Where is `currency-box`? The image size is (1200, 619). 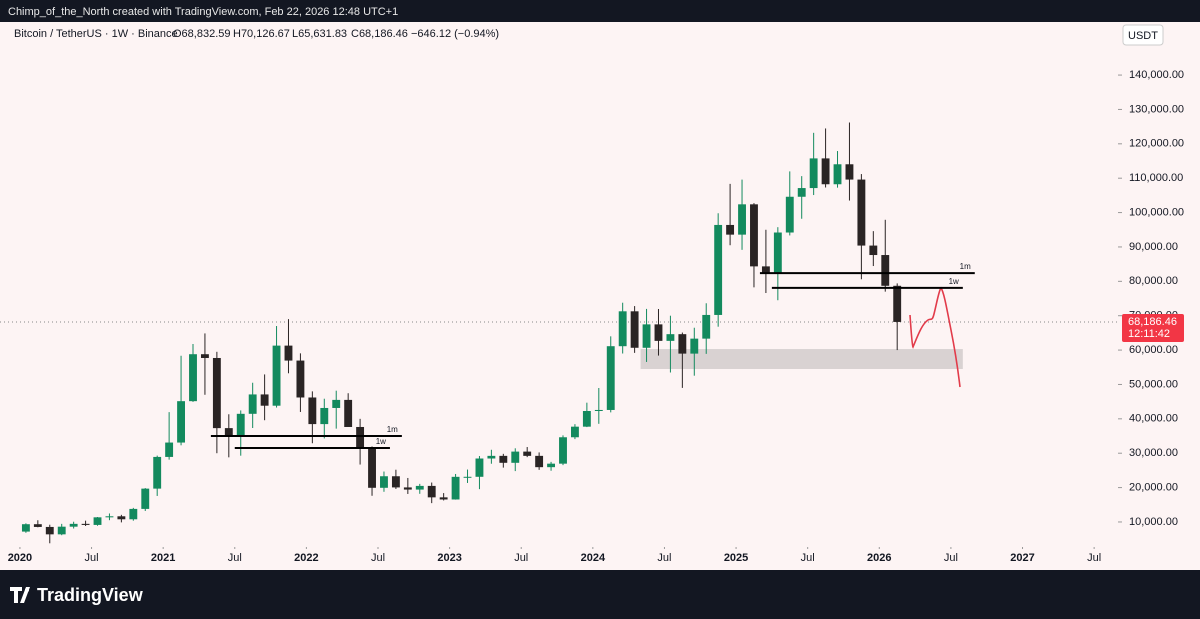 currency-box is located at coordinates (1143, 35).